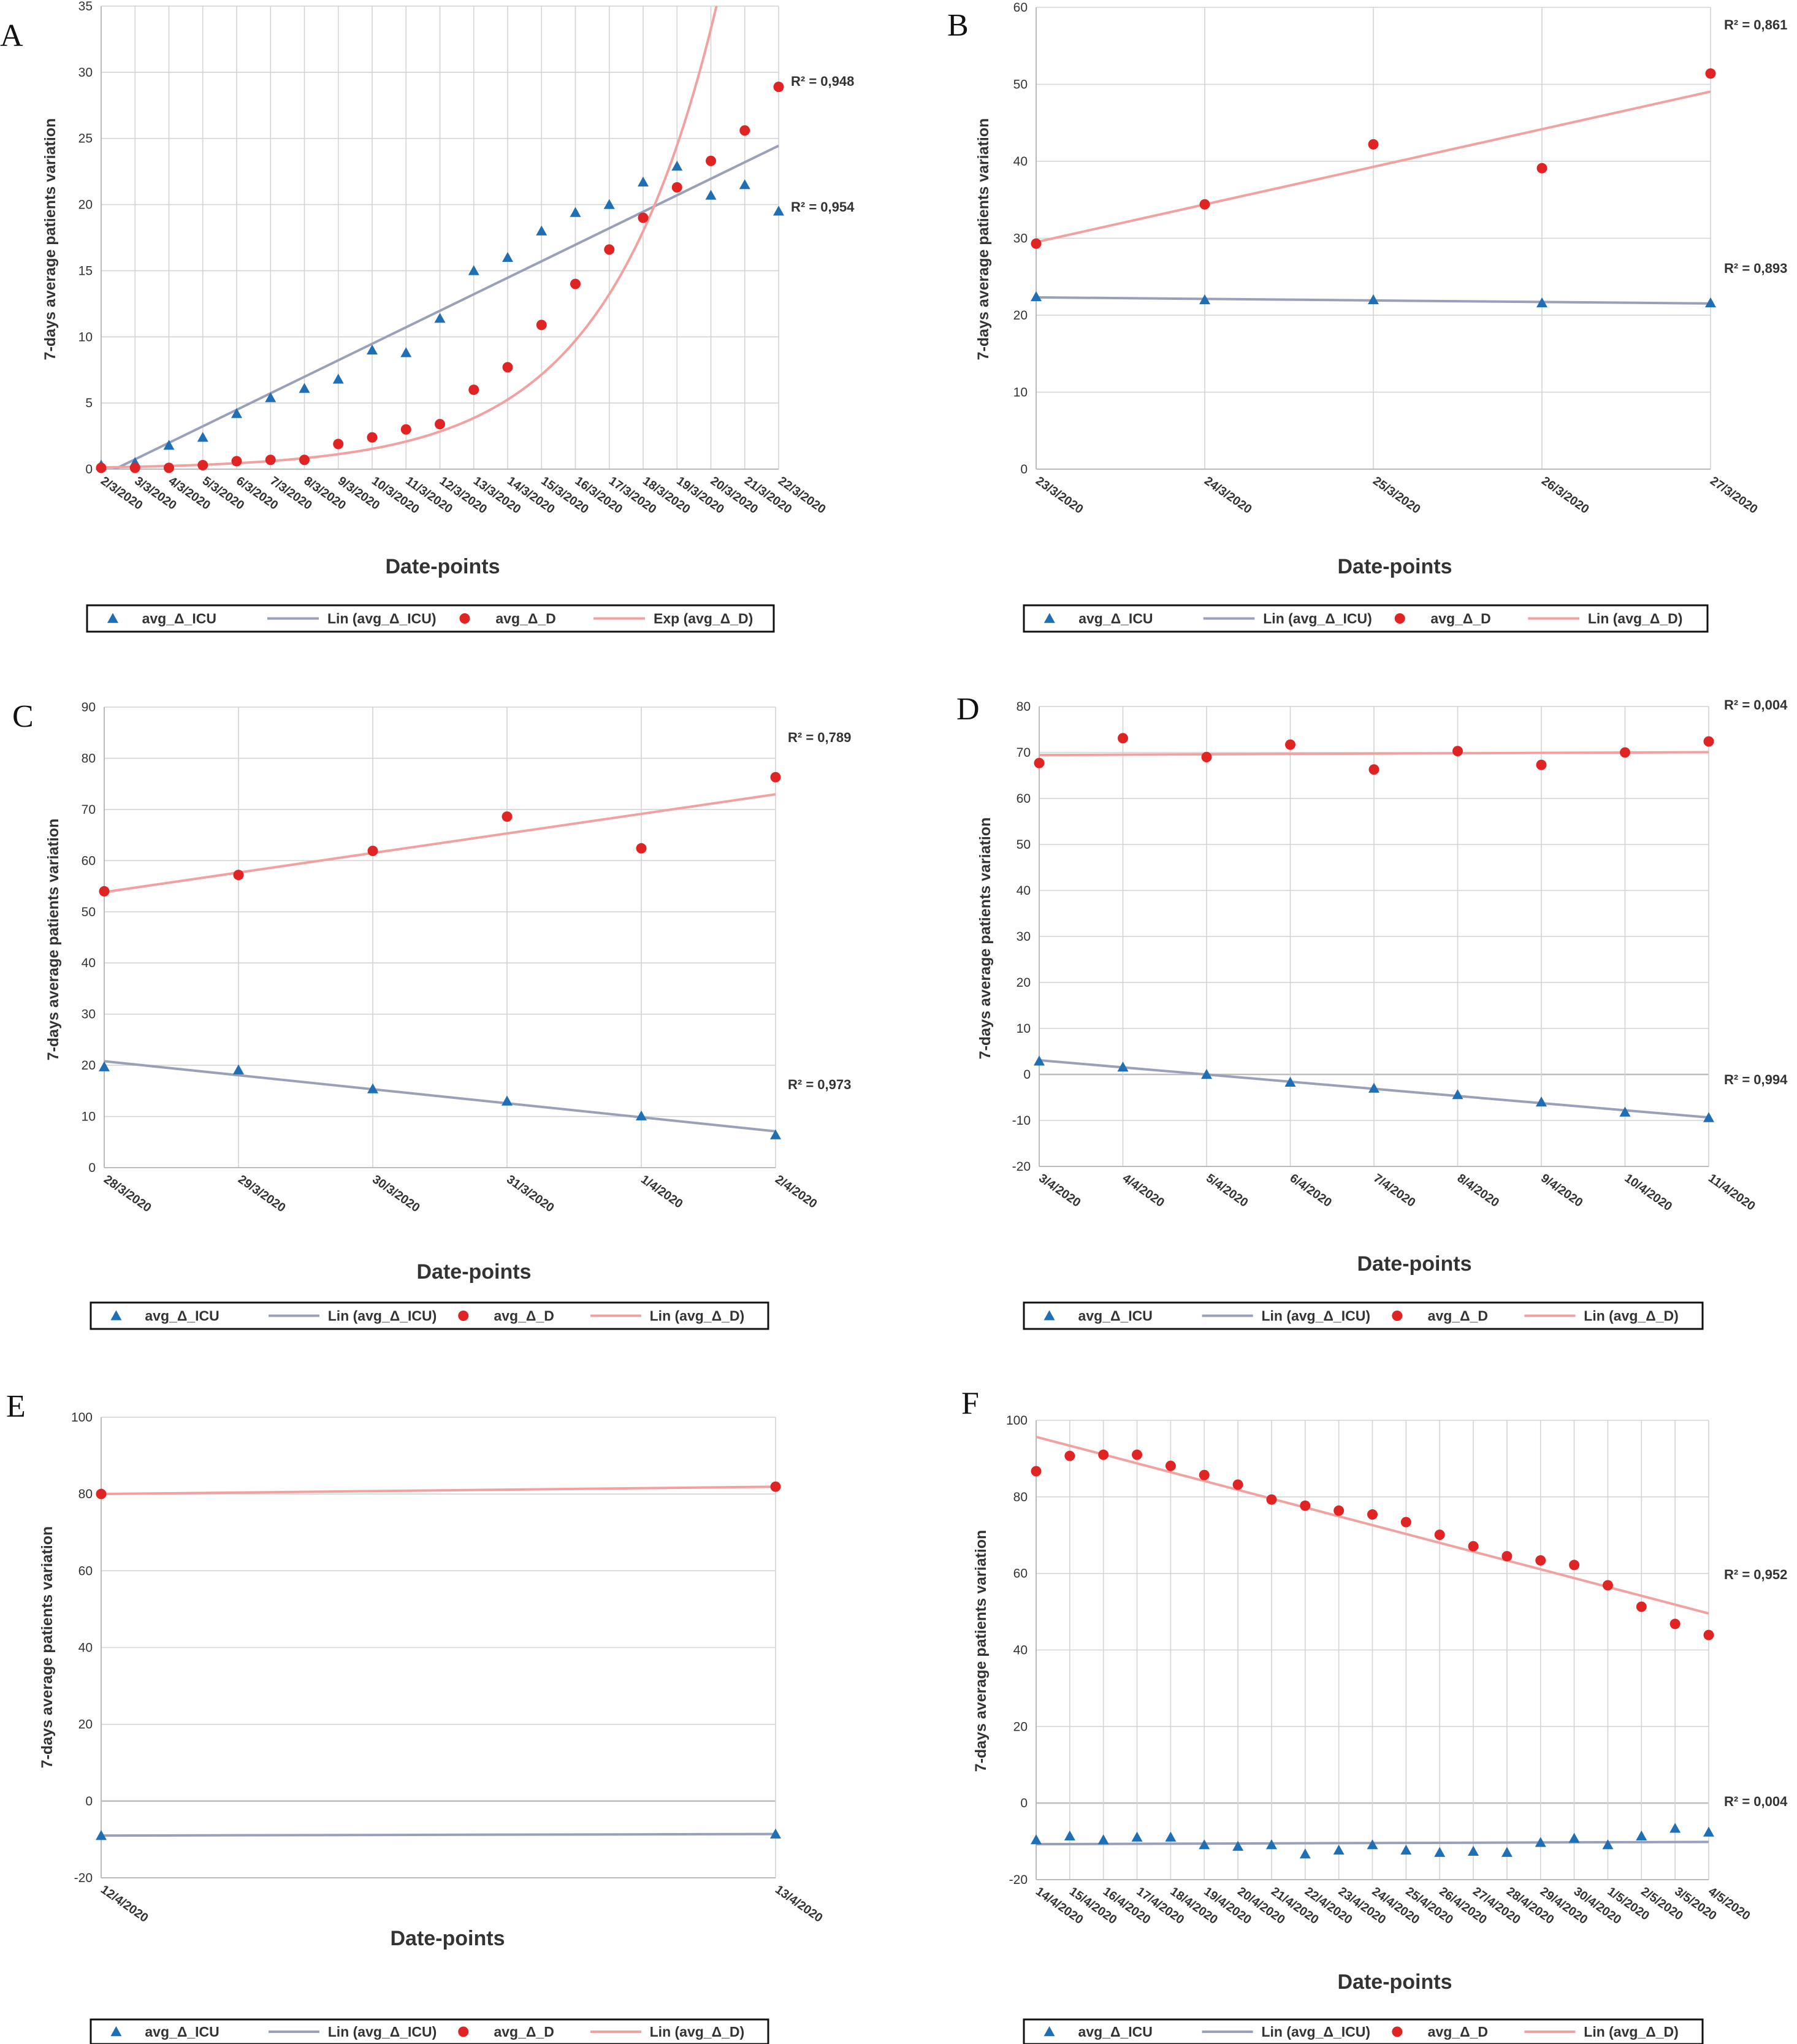 The image size is (1797, 2044). Describe the element at coordinates (970, 1404) in the screenshot. I see `panel-label: F` at that location.